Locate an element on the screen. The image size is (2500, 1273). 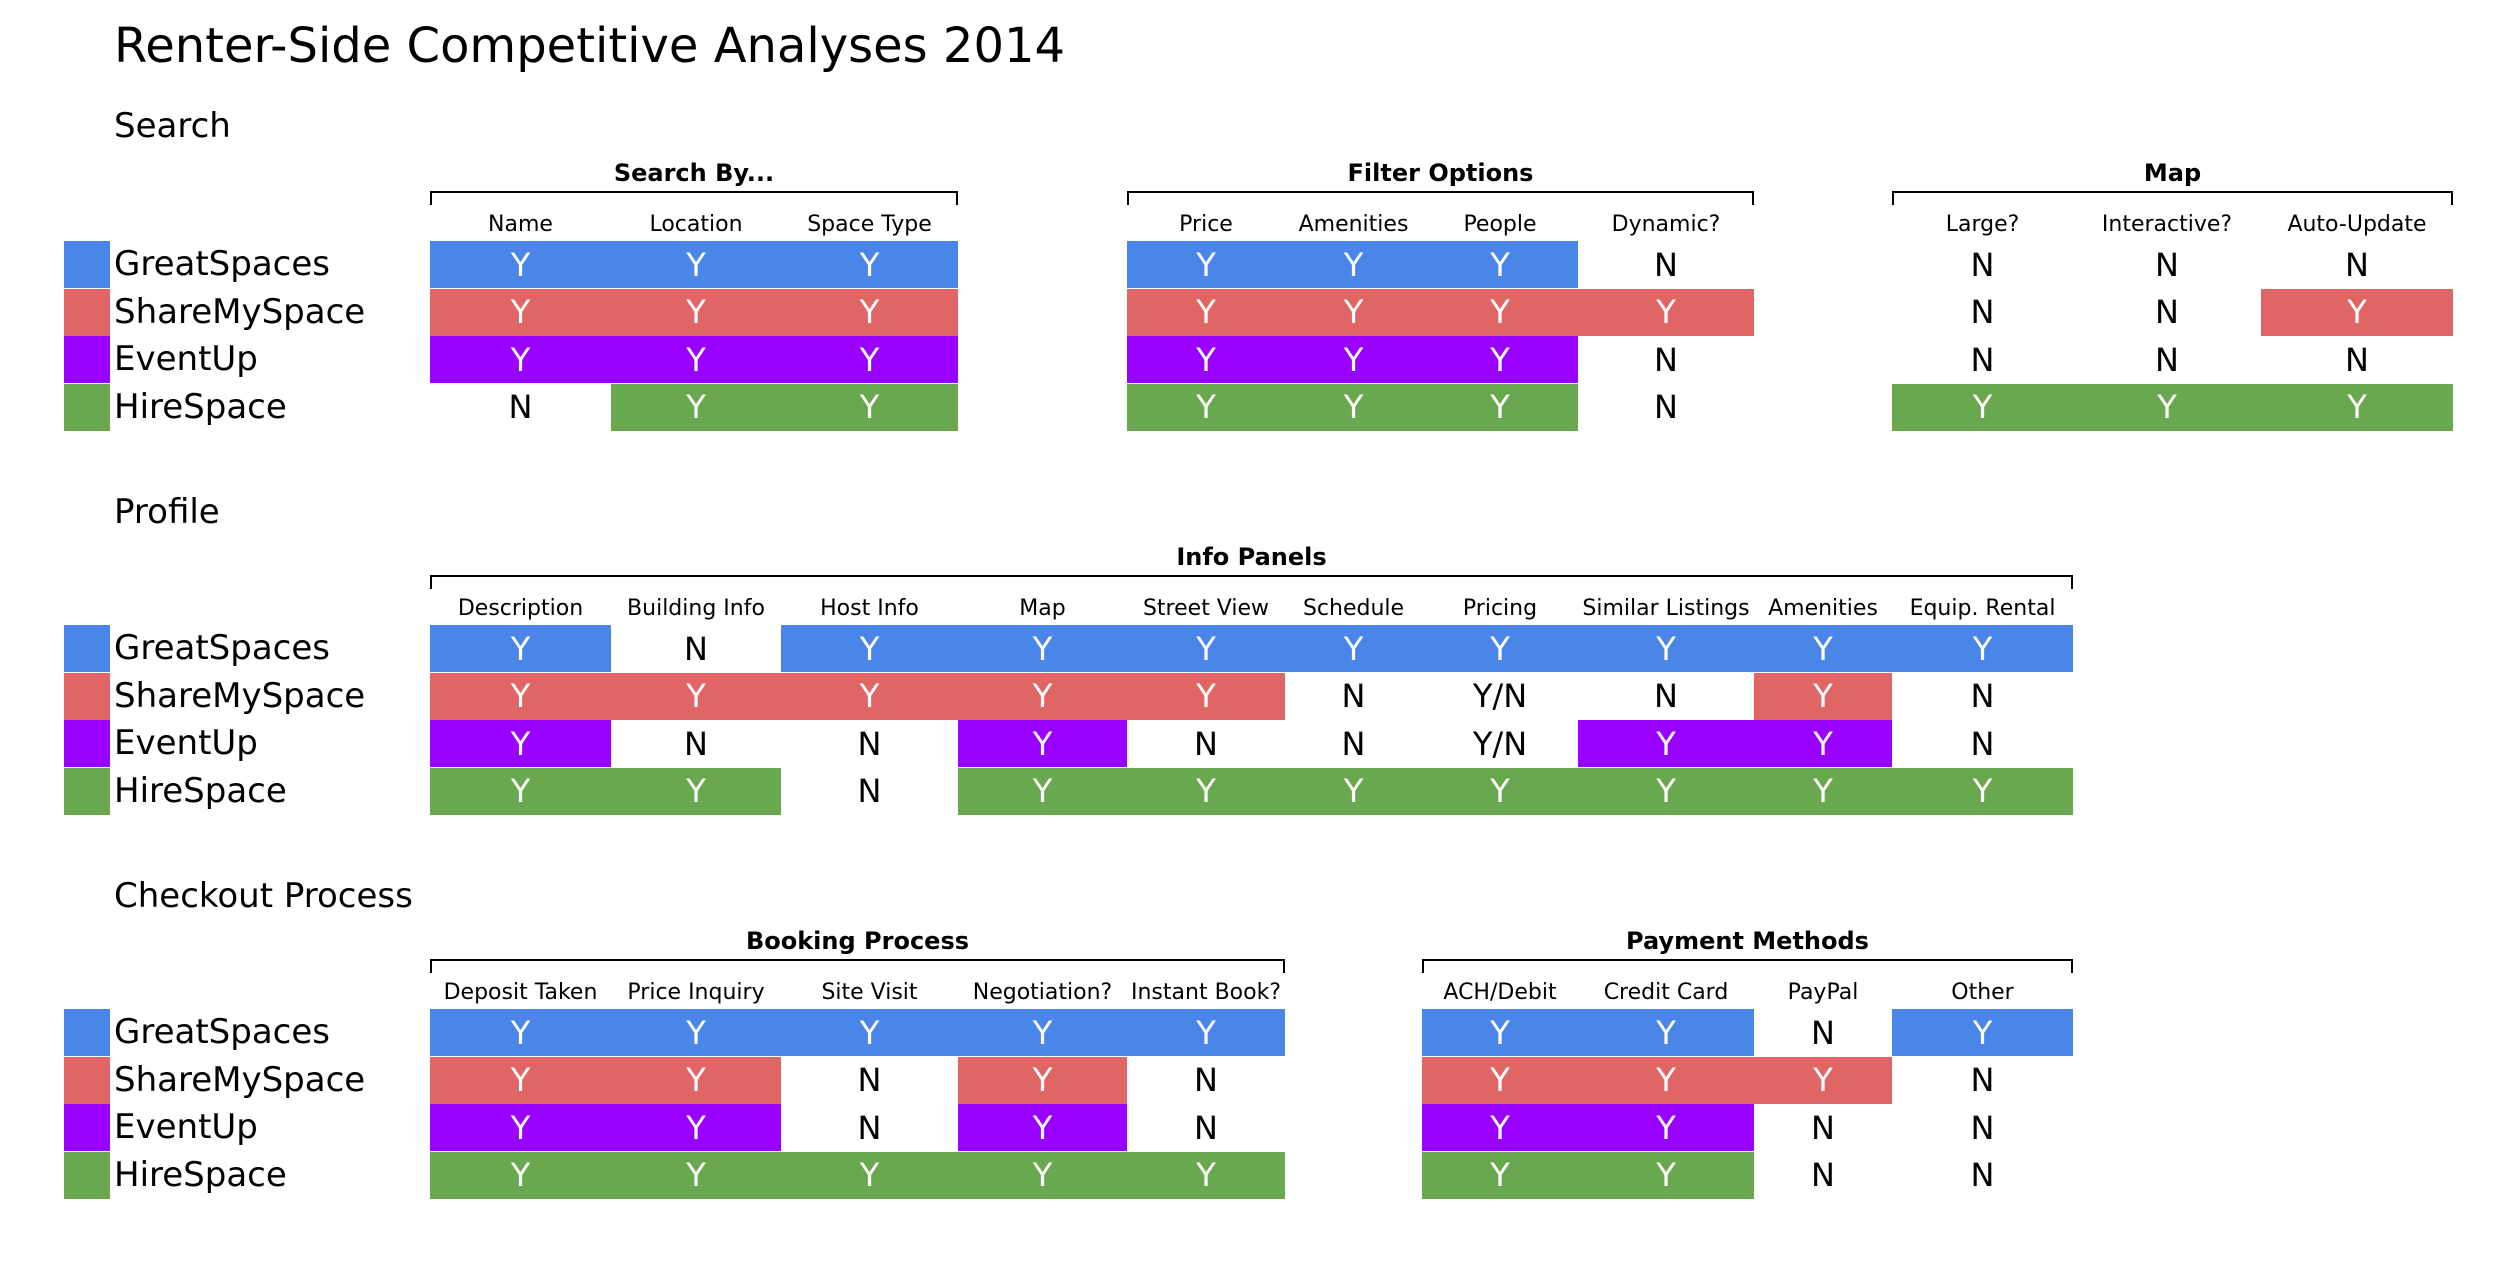
cell-eventup-schedule: N is located at coordinates (1353, 743).